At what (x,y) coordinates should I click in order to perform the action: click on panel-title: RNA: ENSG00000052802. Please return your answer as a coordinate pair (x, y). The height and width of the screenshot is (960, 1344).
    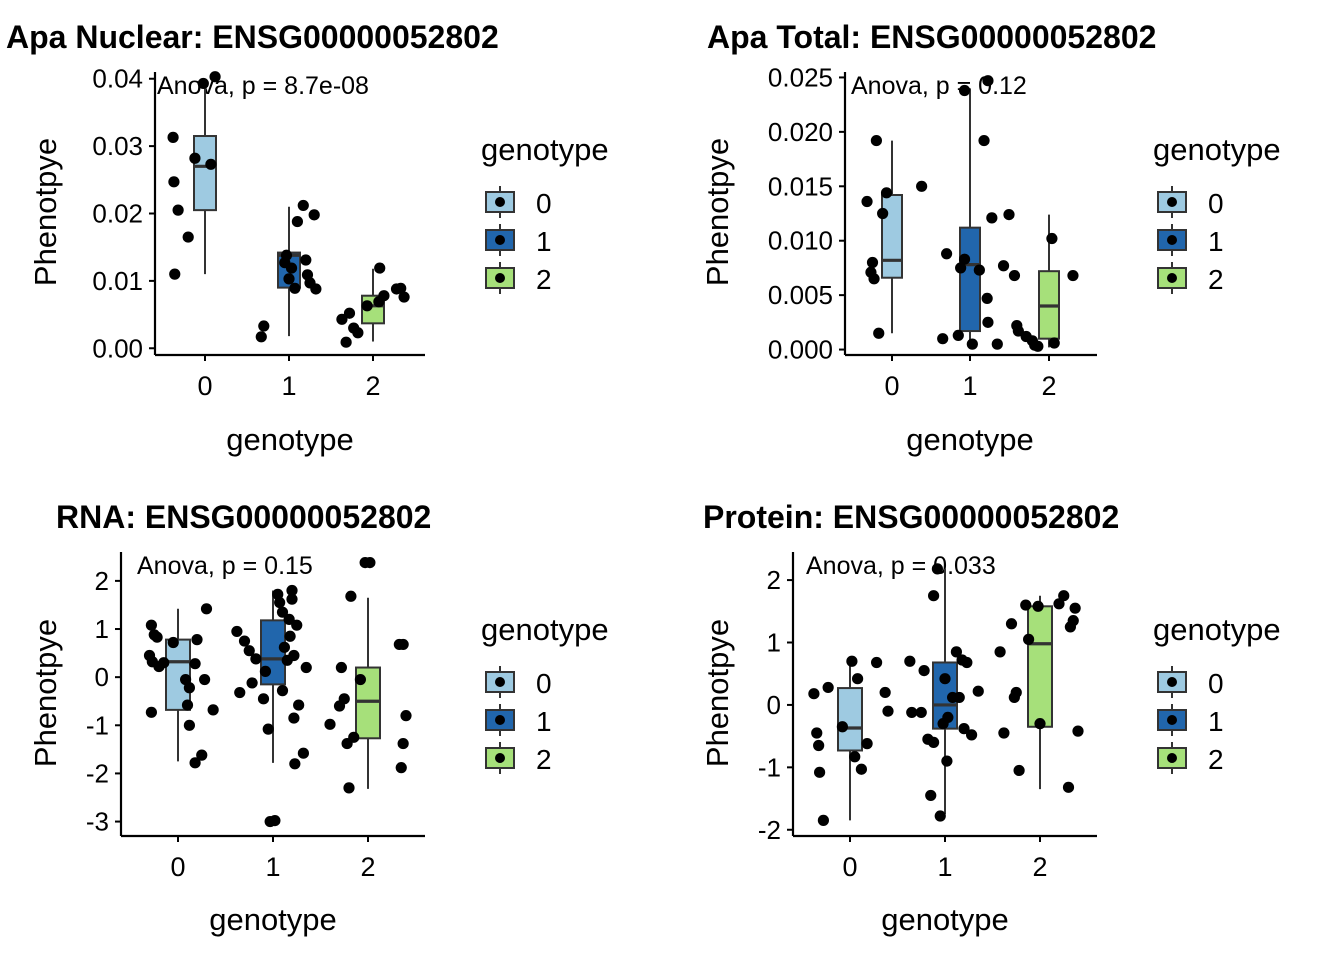
    Looking at the image, I should click on (243, 517).